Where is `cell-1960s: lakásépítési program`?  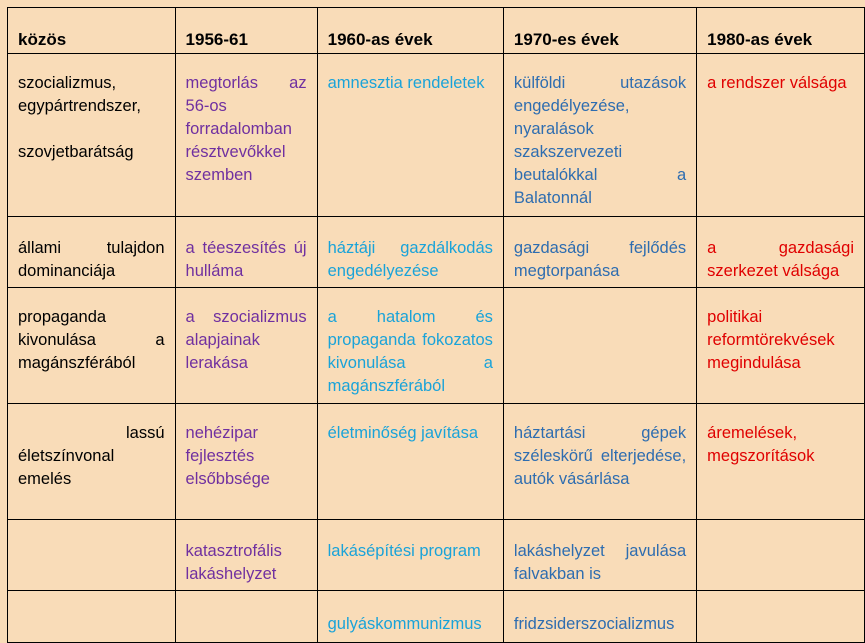
cell-1960s: lakásépítési program is located at coordinates (410, 555).